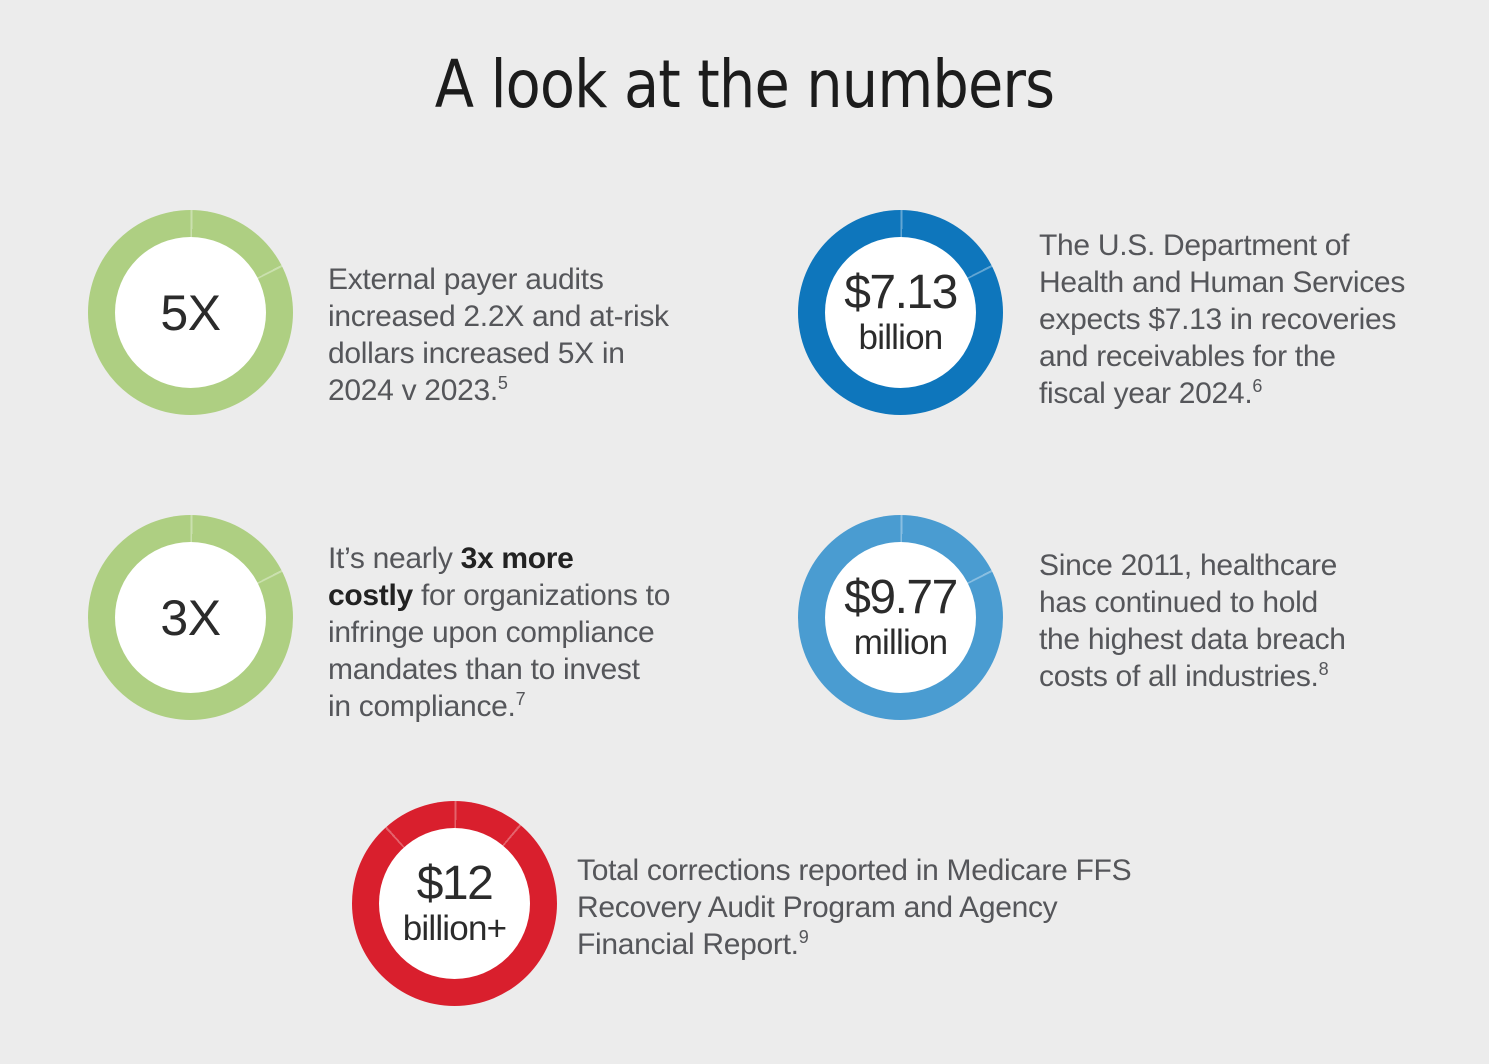  Describe the element at coordinates (502, 383) in the screenshot. I see `footnote-marker: 5` at that location.